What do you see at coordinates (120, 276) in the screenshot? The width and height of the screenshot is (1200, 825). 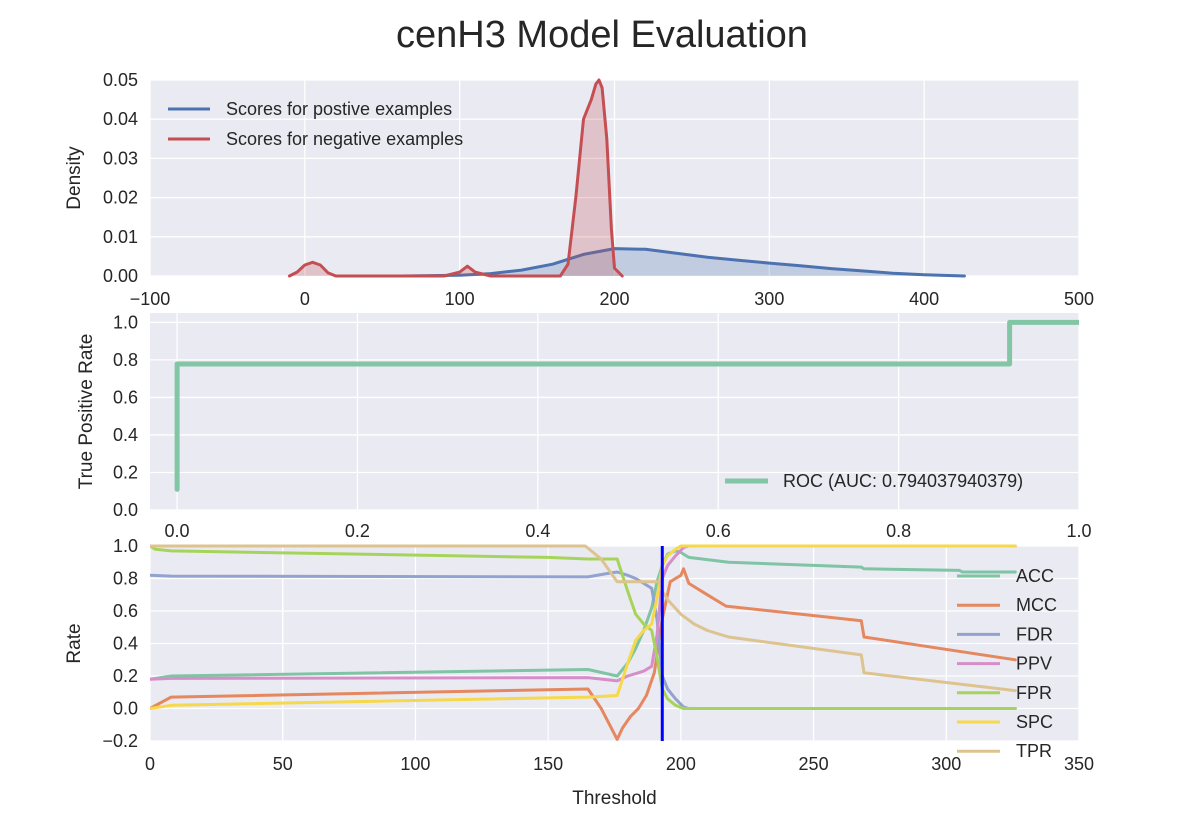 I see `y-tick-label: 0.00` at bounding box center [120, 276].